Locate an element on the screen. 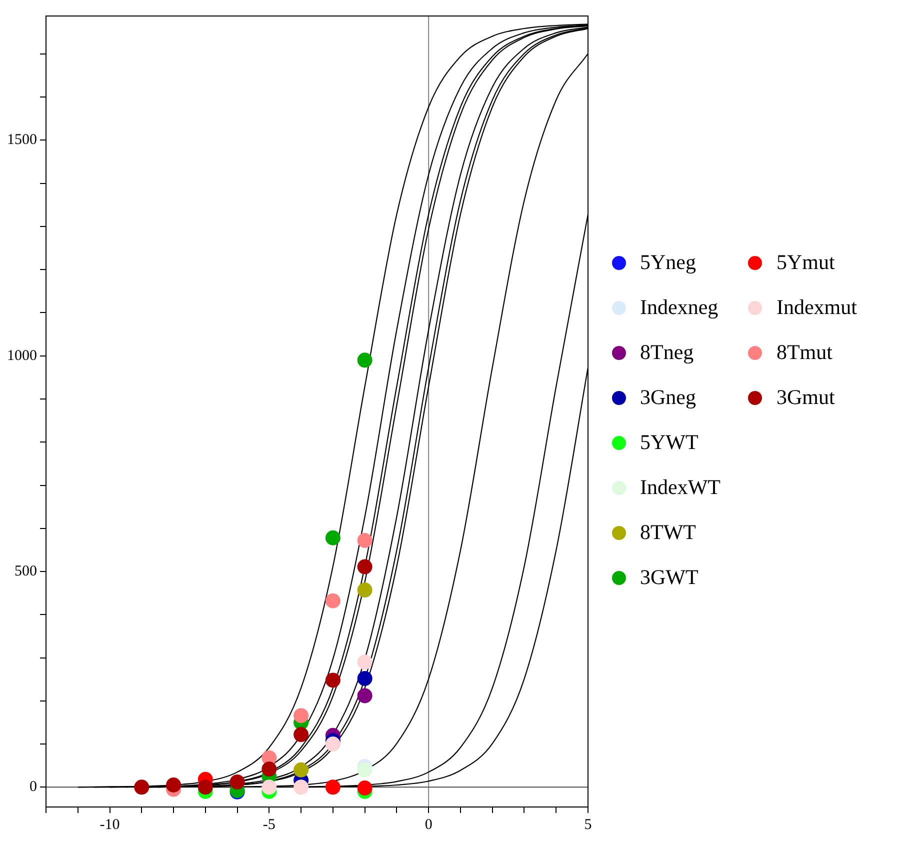 The image size is (910, 841). y-tick-label: 0 is located at coordinates (33, 787).